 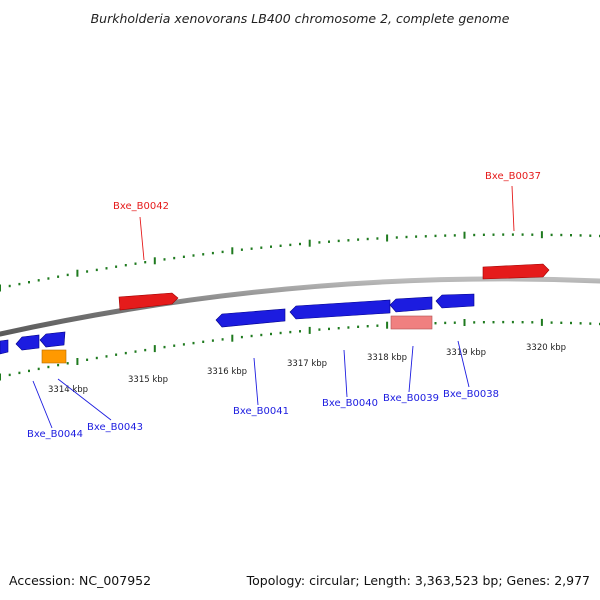 I want to click on leader-bxe-b0041, so click(x=256, y=381).